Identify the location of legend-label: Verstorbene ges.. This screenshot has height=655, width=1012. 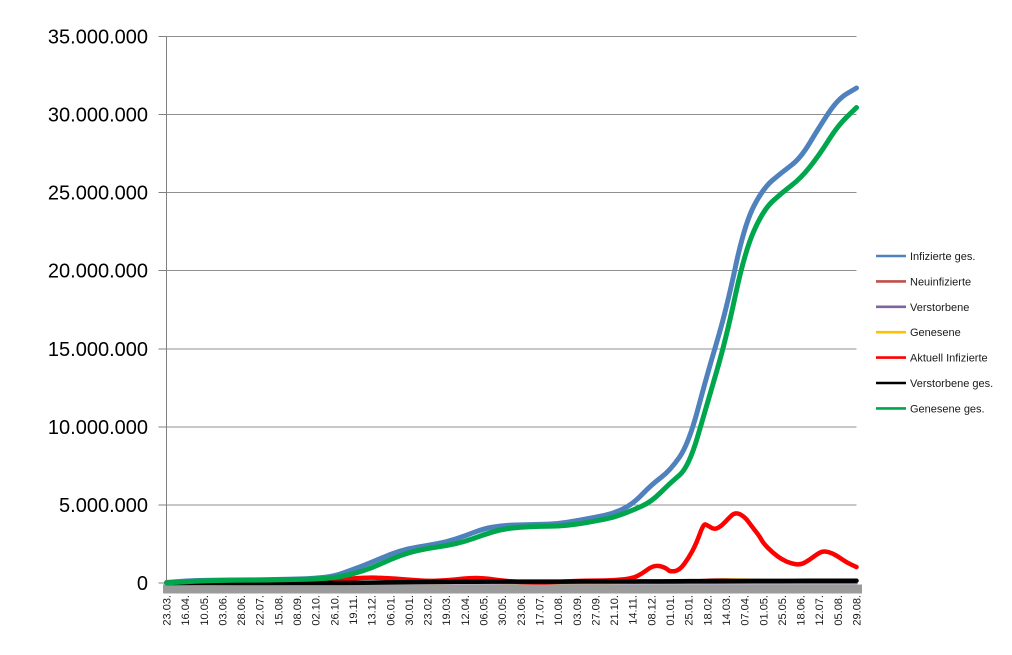
(951, 384).